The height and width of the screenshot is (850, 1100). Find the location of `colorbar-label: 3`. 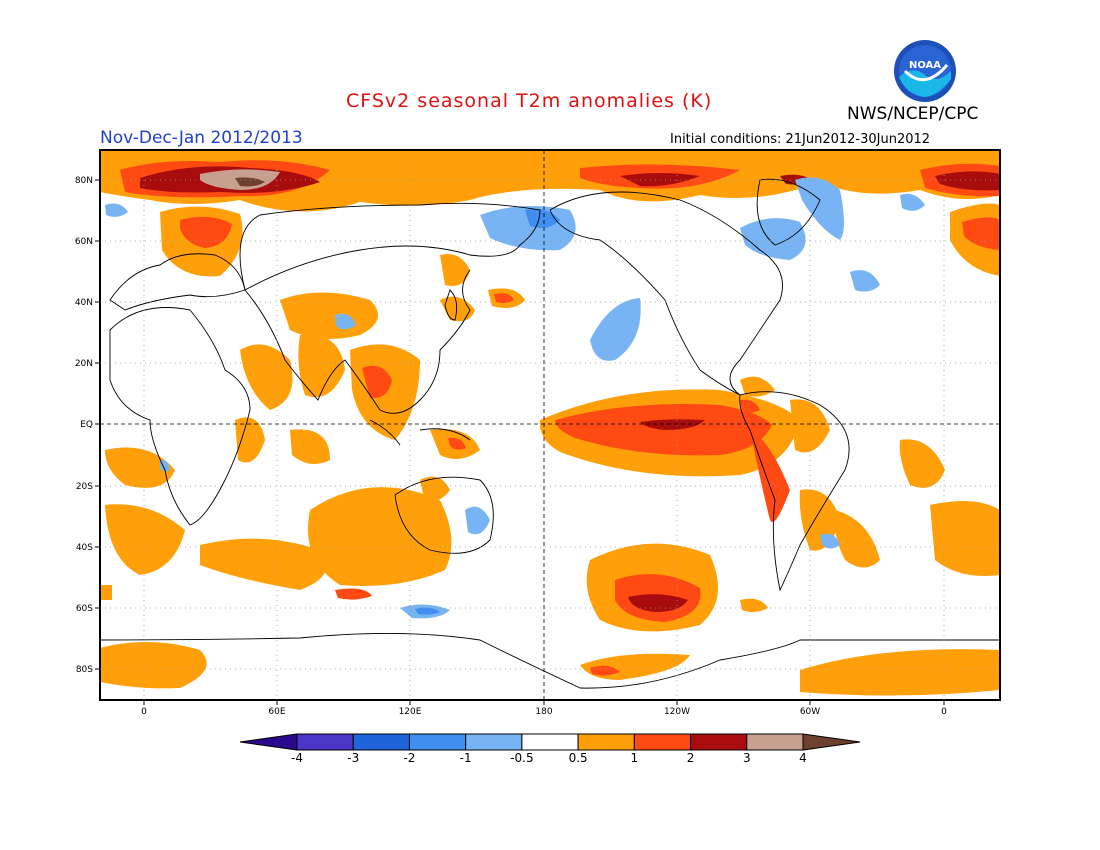

colorbar-label: 3 is located at coordinates (747, 758).